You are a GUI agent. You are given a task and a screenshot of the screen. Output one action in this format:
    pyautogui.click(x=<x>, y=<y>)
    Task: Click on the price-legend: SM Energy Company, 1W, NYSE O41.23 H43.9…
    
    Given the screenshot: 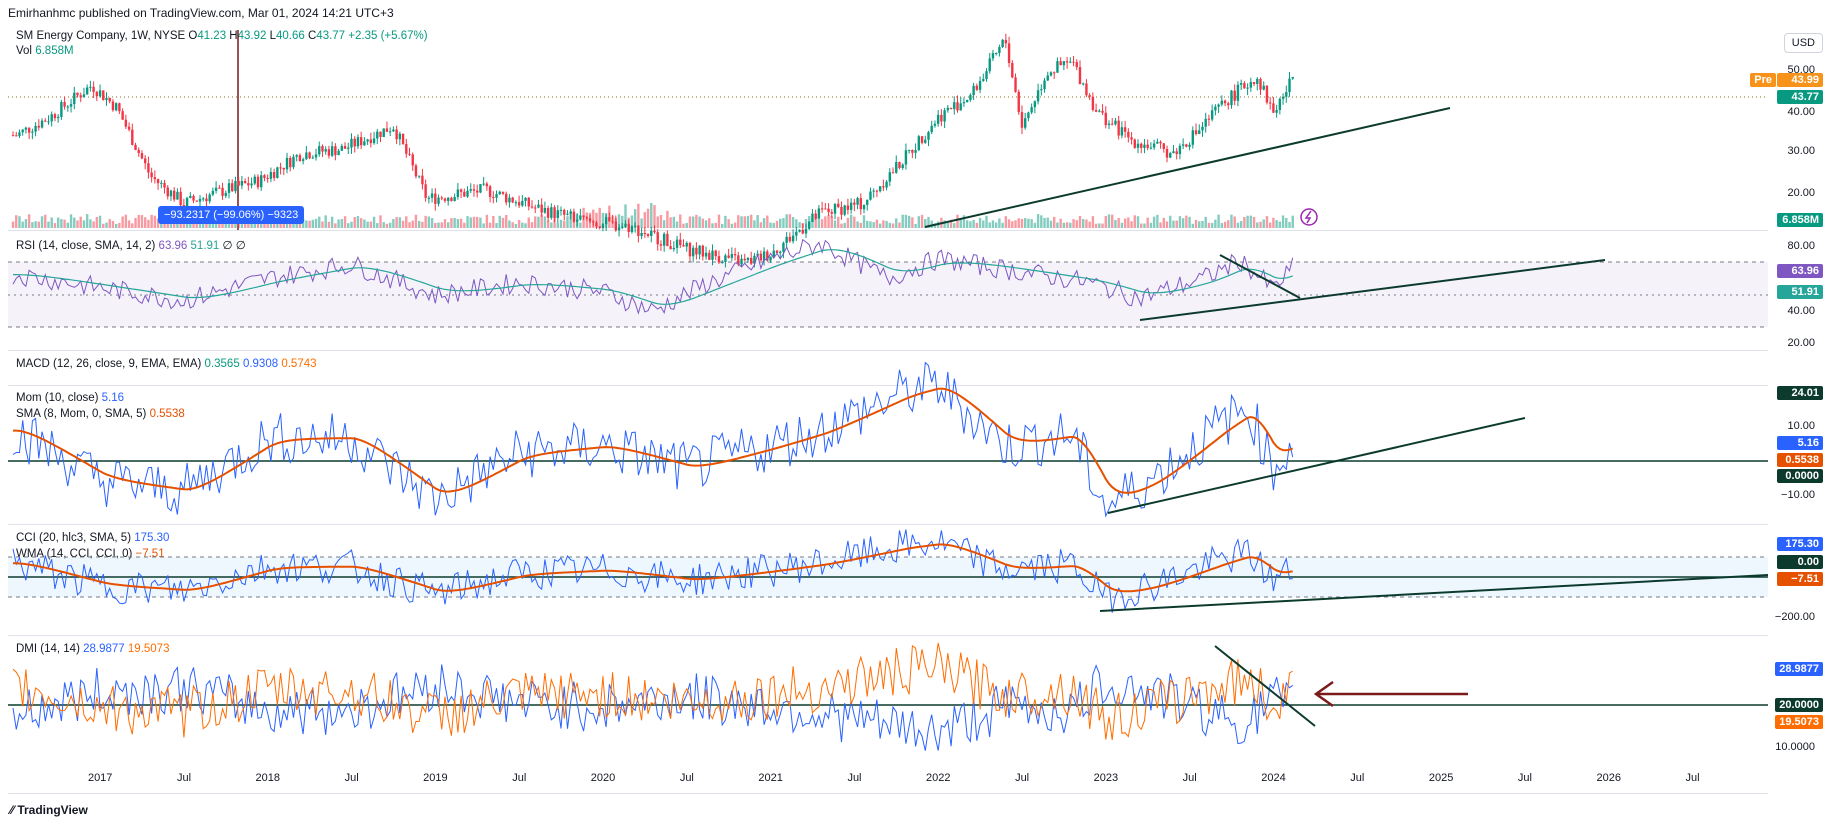 What is the action you would take?
    pyautogui.click(x=222, y=36)
    